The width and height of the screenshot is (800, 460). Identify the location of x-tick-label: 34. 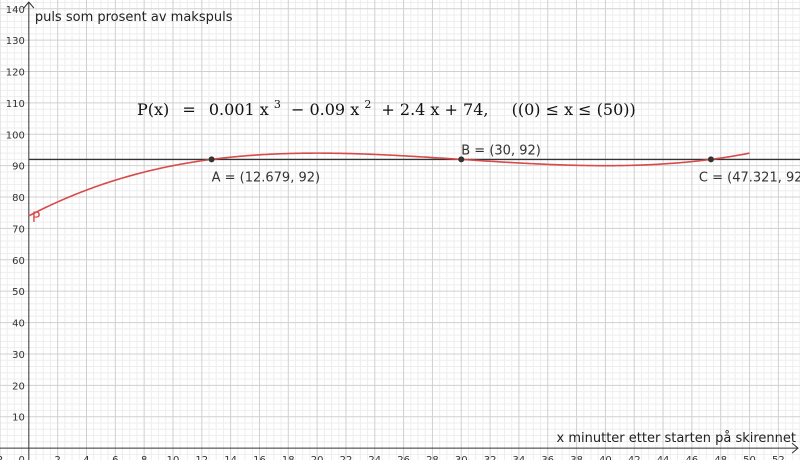
(519, 457).